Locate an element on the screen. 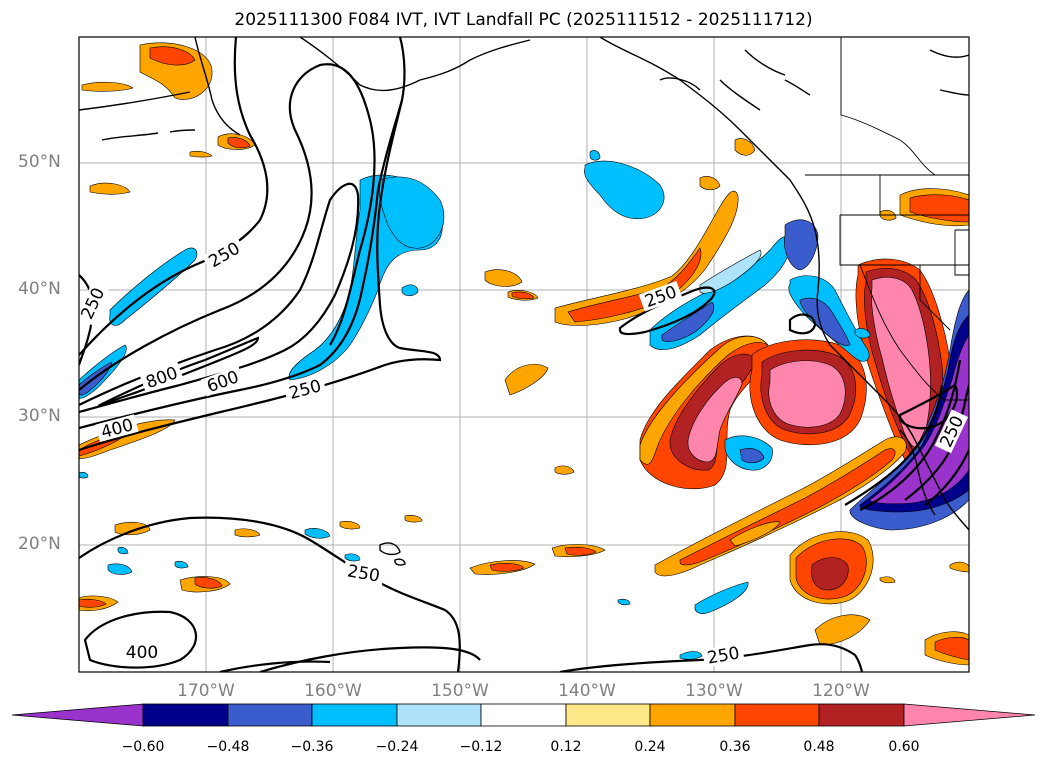 This screenshot has height=765, width=1047. colorbar is located at coordinates (523, 715).